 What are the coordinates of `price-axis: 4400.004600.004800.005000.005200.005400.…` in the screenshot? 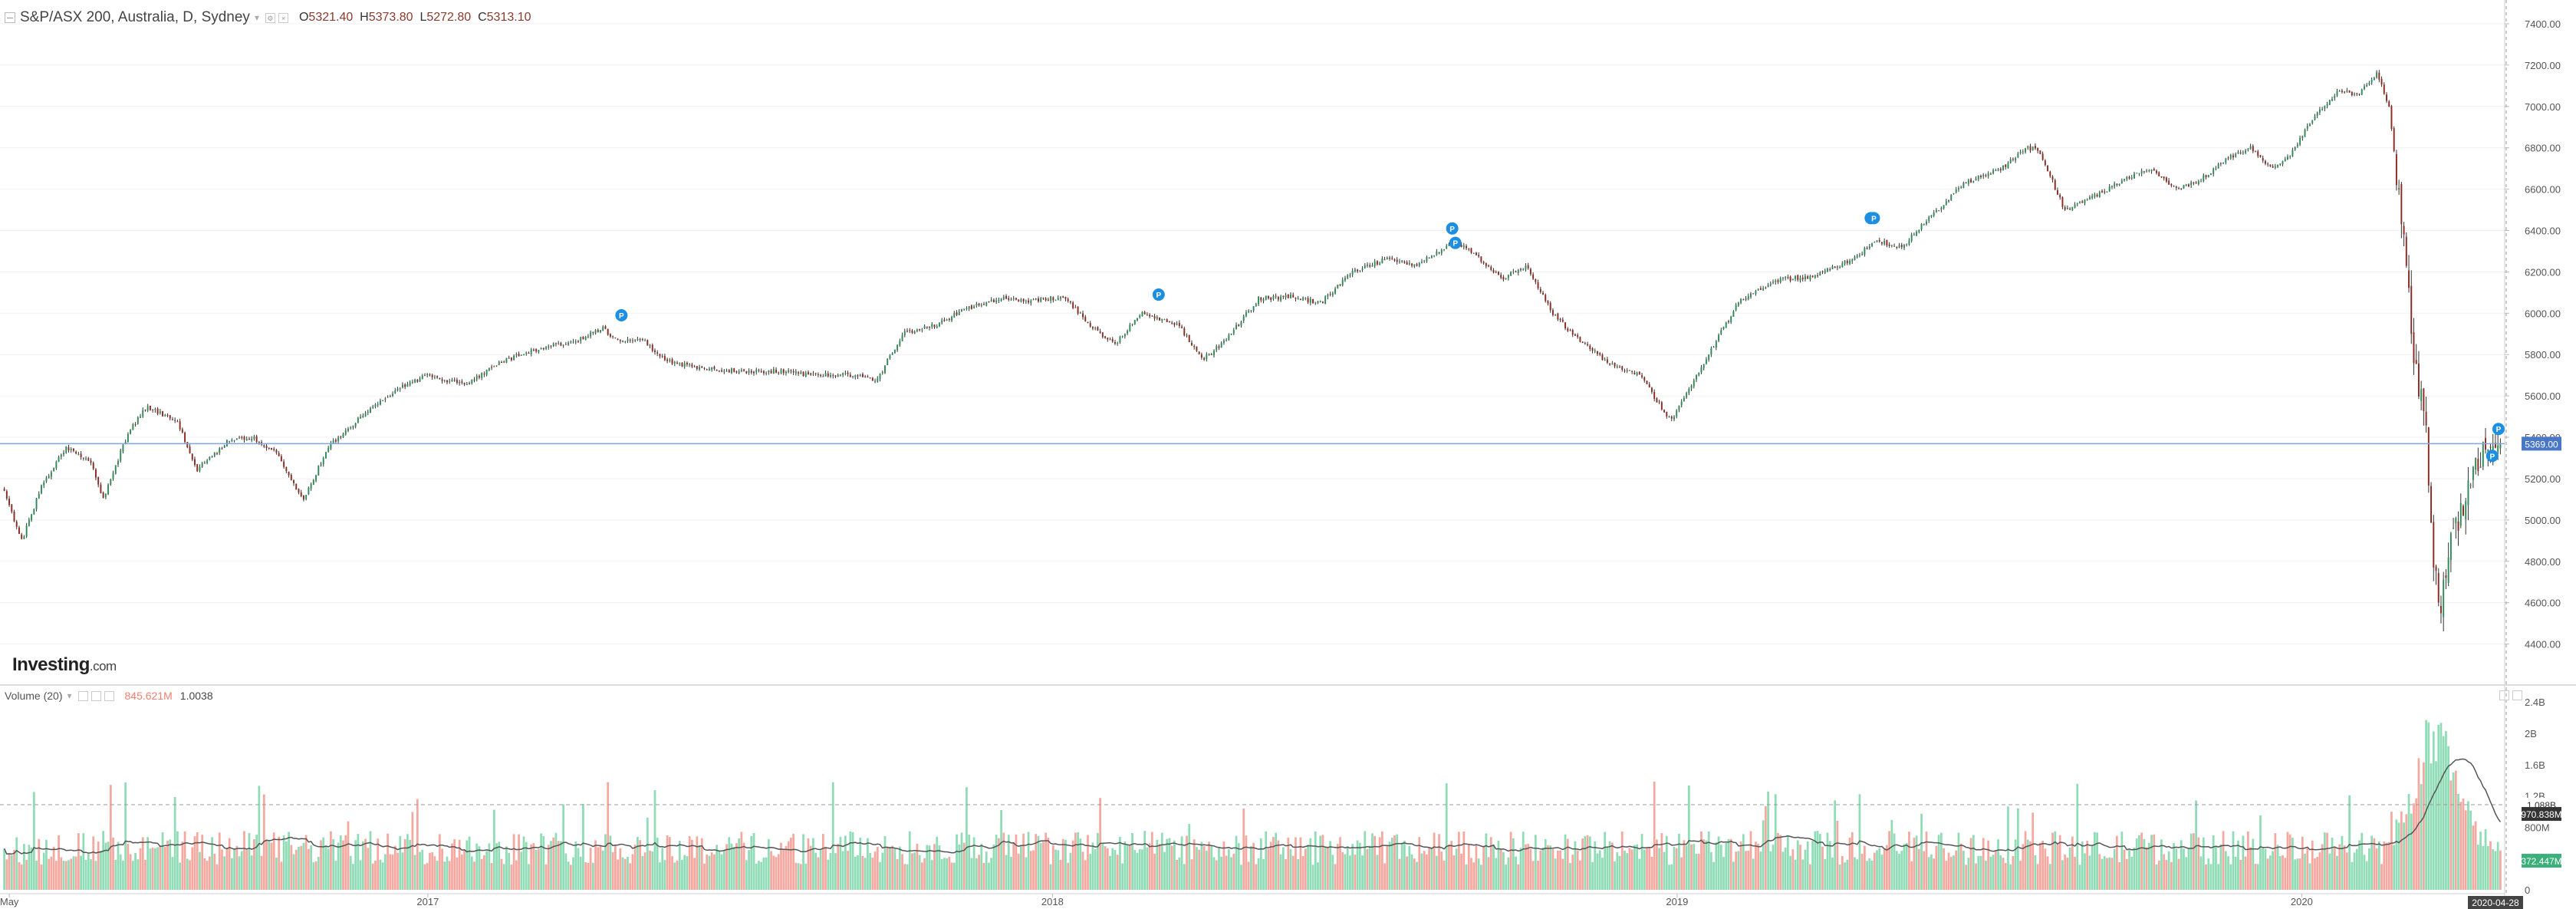 It's located at (2533, 334).